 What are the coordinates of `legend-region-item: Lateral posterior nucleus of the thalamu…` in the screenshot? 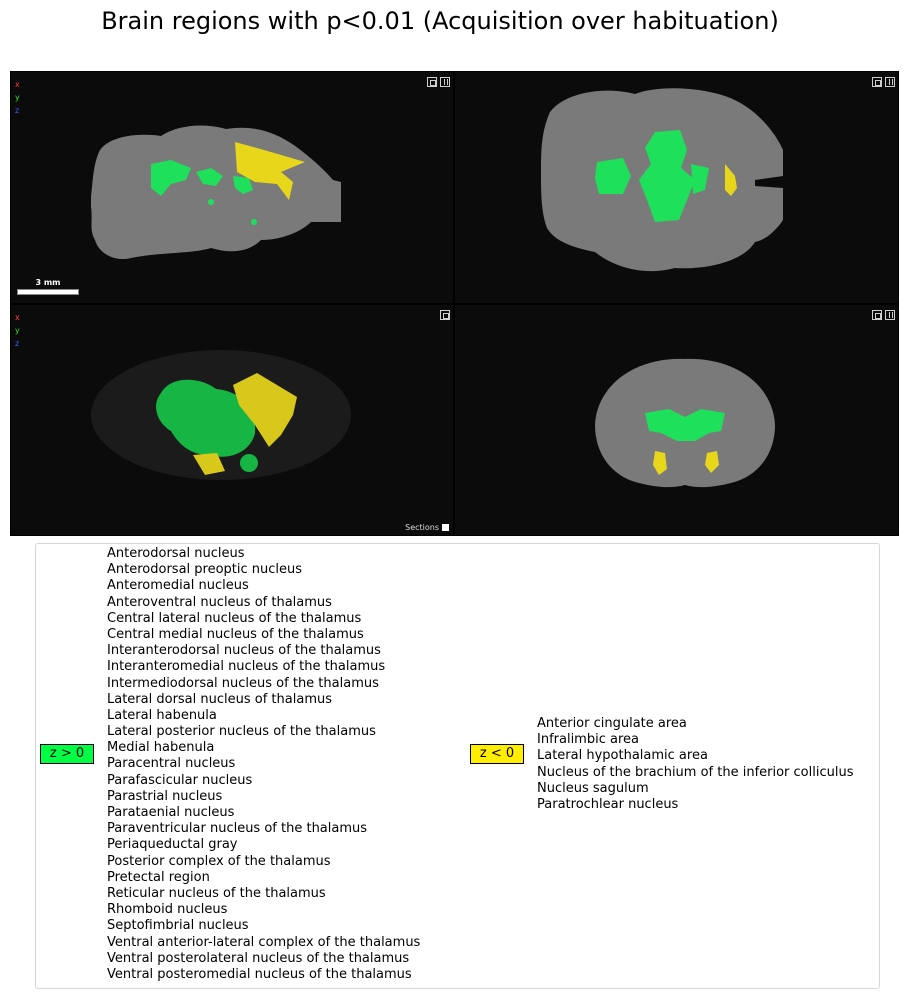 It's located at (241, 732).